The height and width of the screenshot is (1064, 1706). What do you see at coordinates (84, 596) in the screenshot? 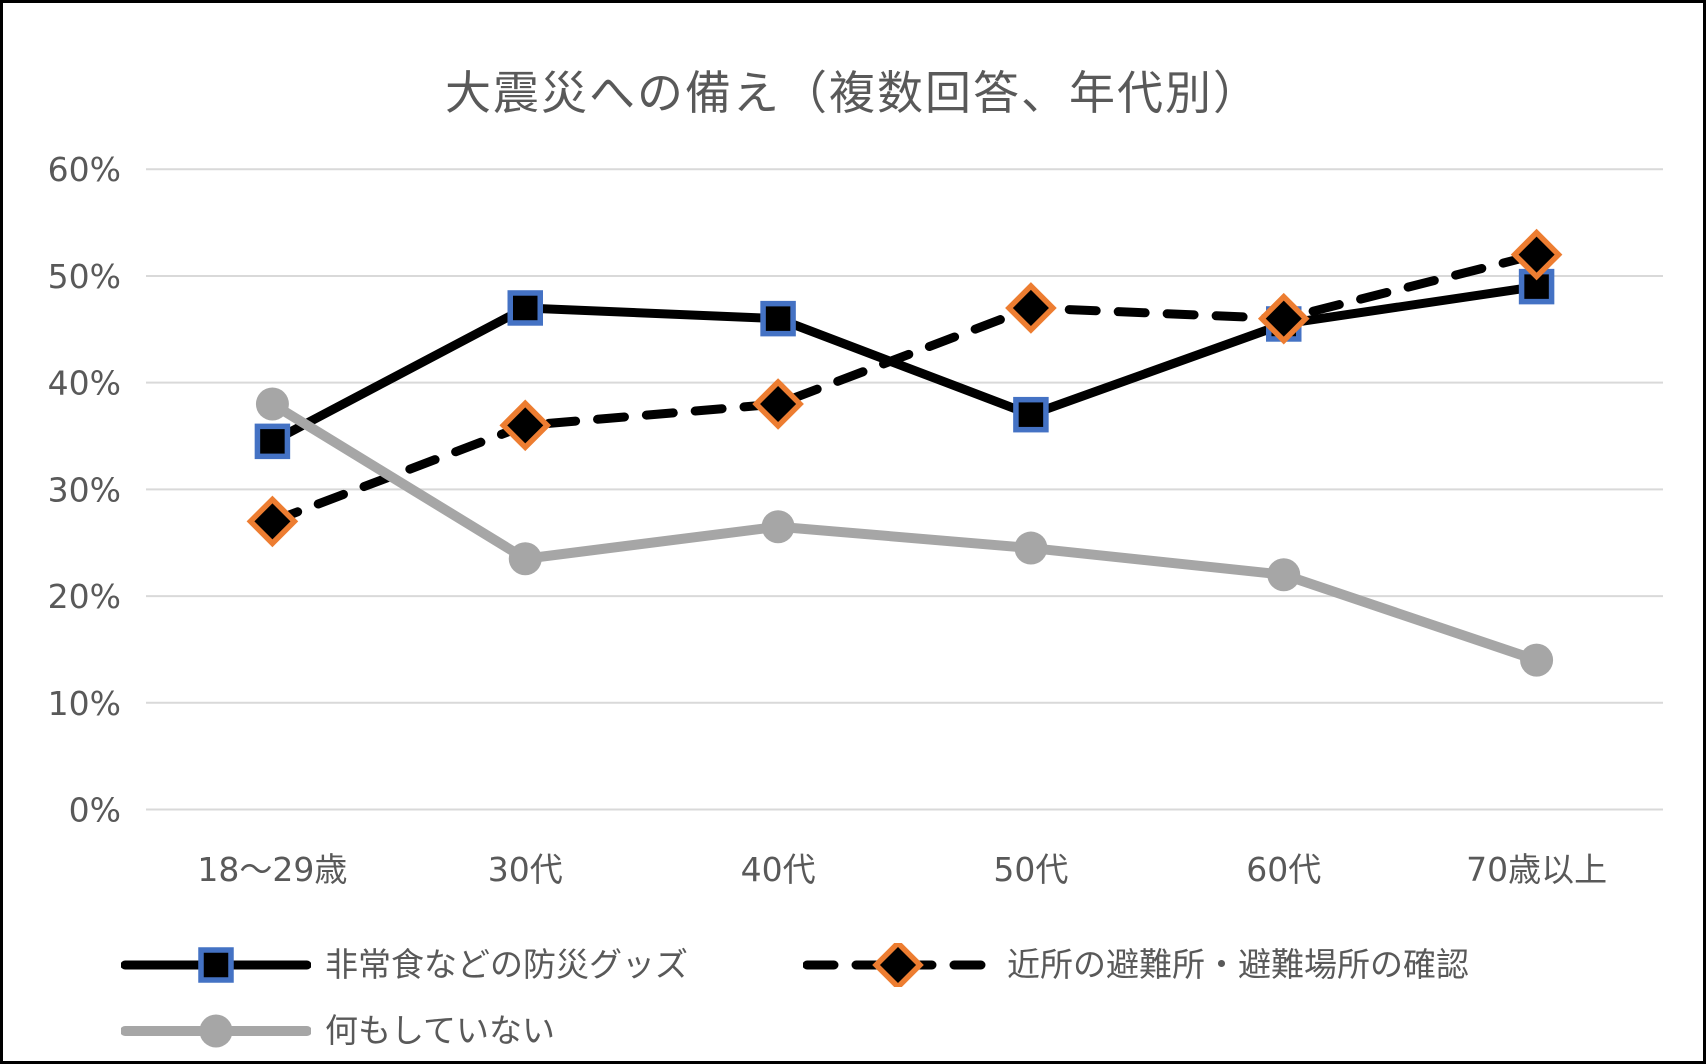
I see `y-axis-tick-label: 20%` at bounding box center [84, 596].